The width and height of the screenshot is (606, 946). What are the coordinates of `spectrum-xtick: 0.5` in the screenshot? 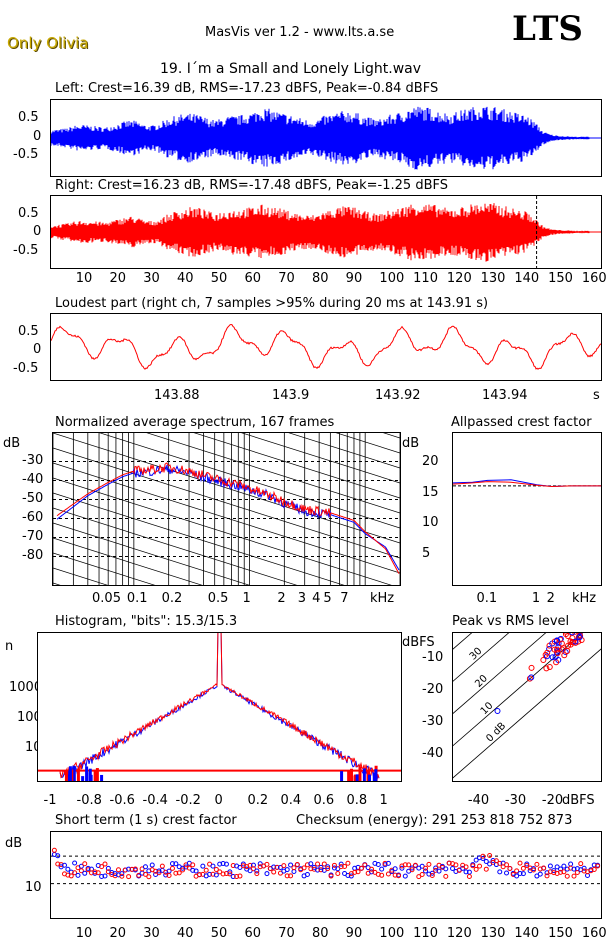 It's located at (218, 598).